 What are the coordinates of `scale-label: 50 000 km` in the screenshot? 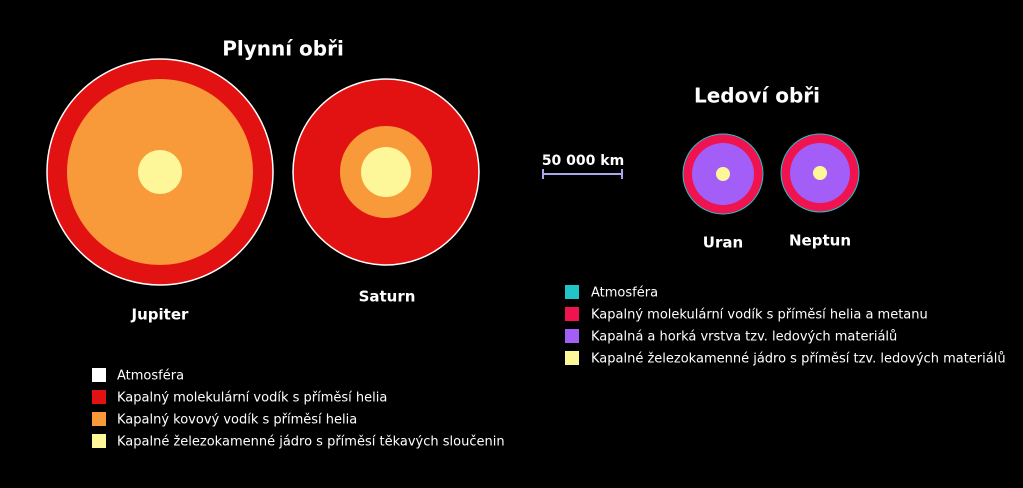 It's located at (583, 161).